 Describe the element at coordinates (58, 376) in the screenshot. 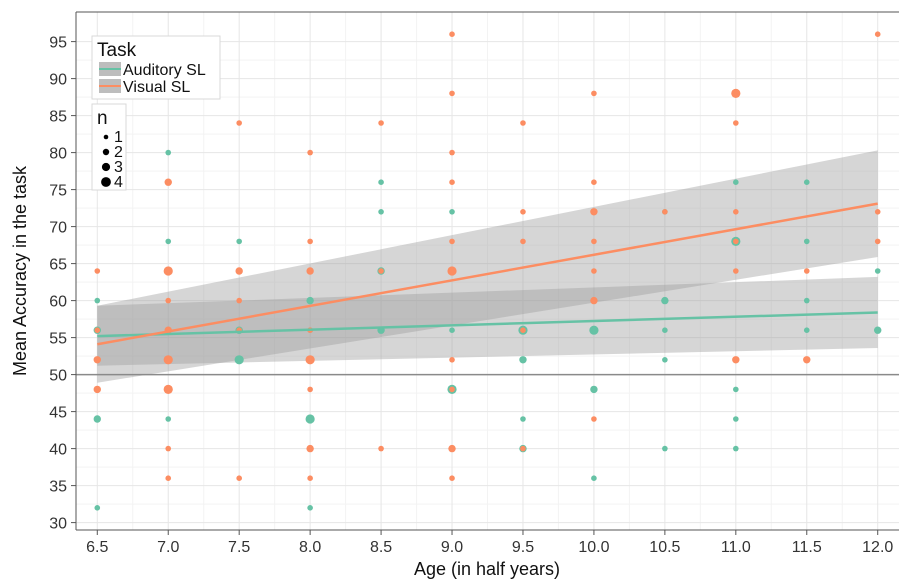

I see `y-tick-label: 50` at that location.